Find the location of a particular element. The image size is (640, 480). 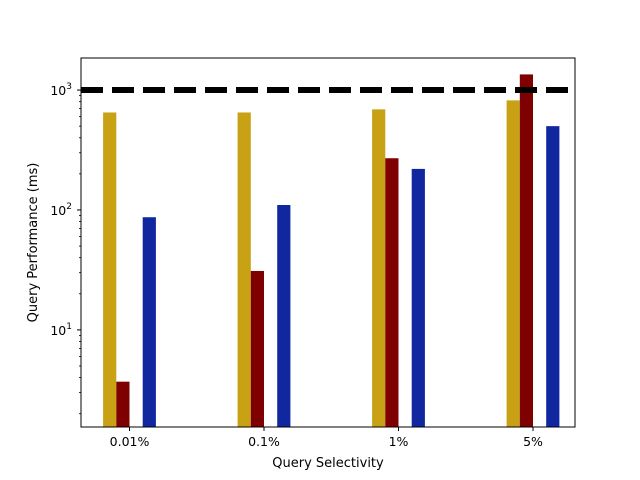

x-tick-label: 0.01% is located at coordinates (130, 441).